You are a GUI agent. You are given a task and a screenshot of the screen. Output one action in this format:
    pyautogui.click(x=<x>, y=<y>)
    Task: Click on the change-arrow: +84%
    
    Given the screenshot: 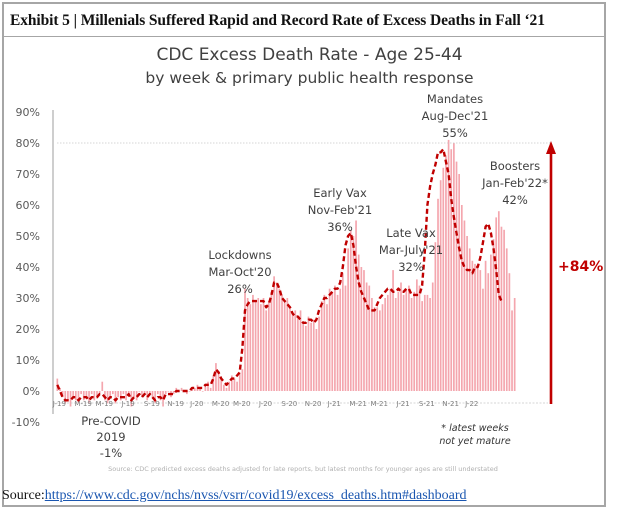 What is the action you would take?
    pyautogui.click(x=574, y=272)
    